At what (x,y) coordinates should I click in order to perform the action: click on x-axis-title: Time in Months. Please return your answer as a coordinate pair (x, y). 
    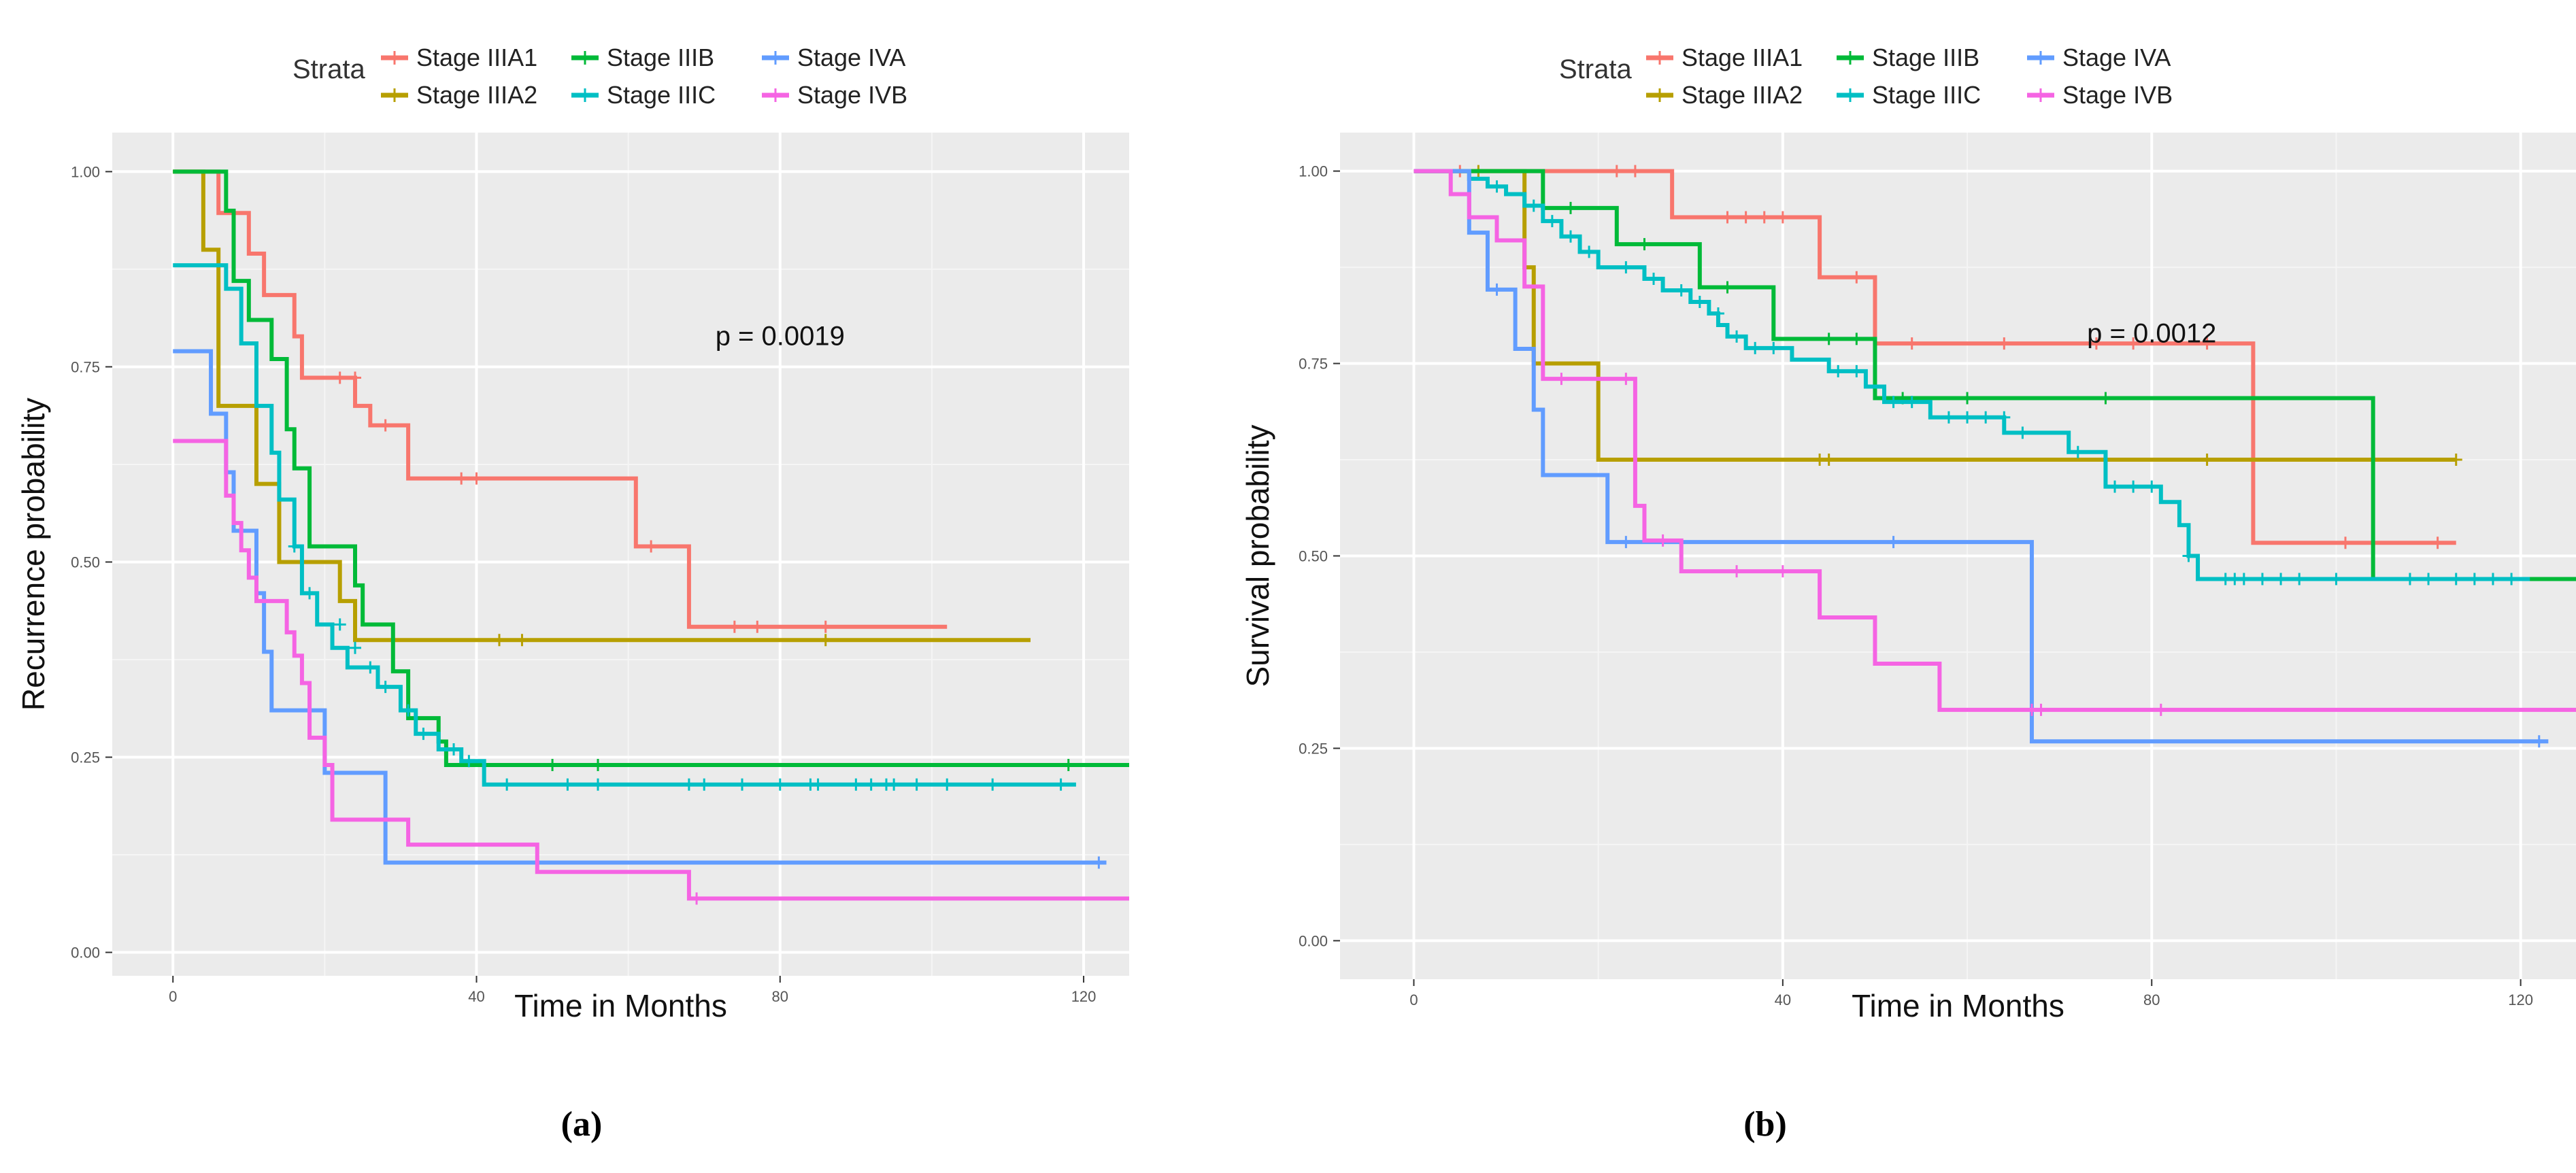
    Looking at the image, I should click on (620, 1006).